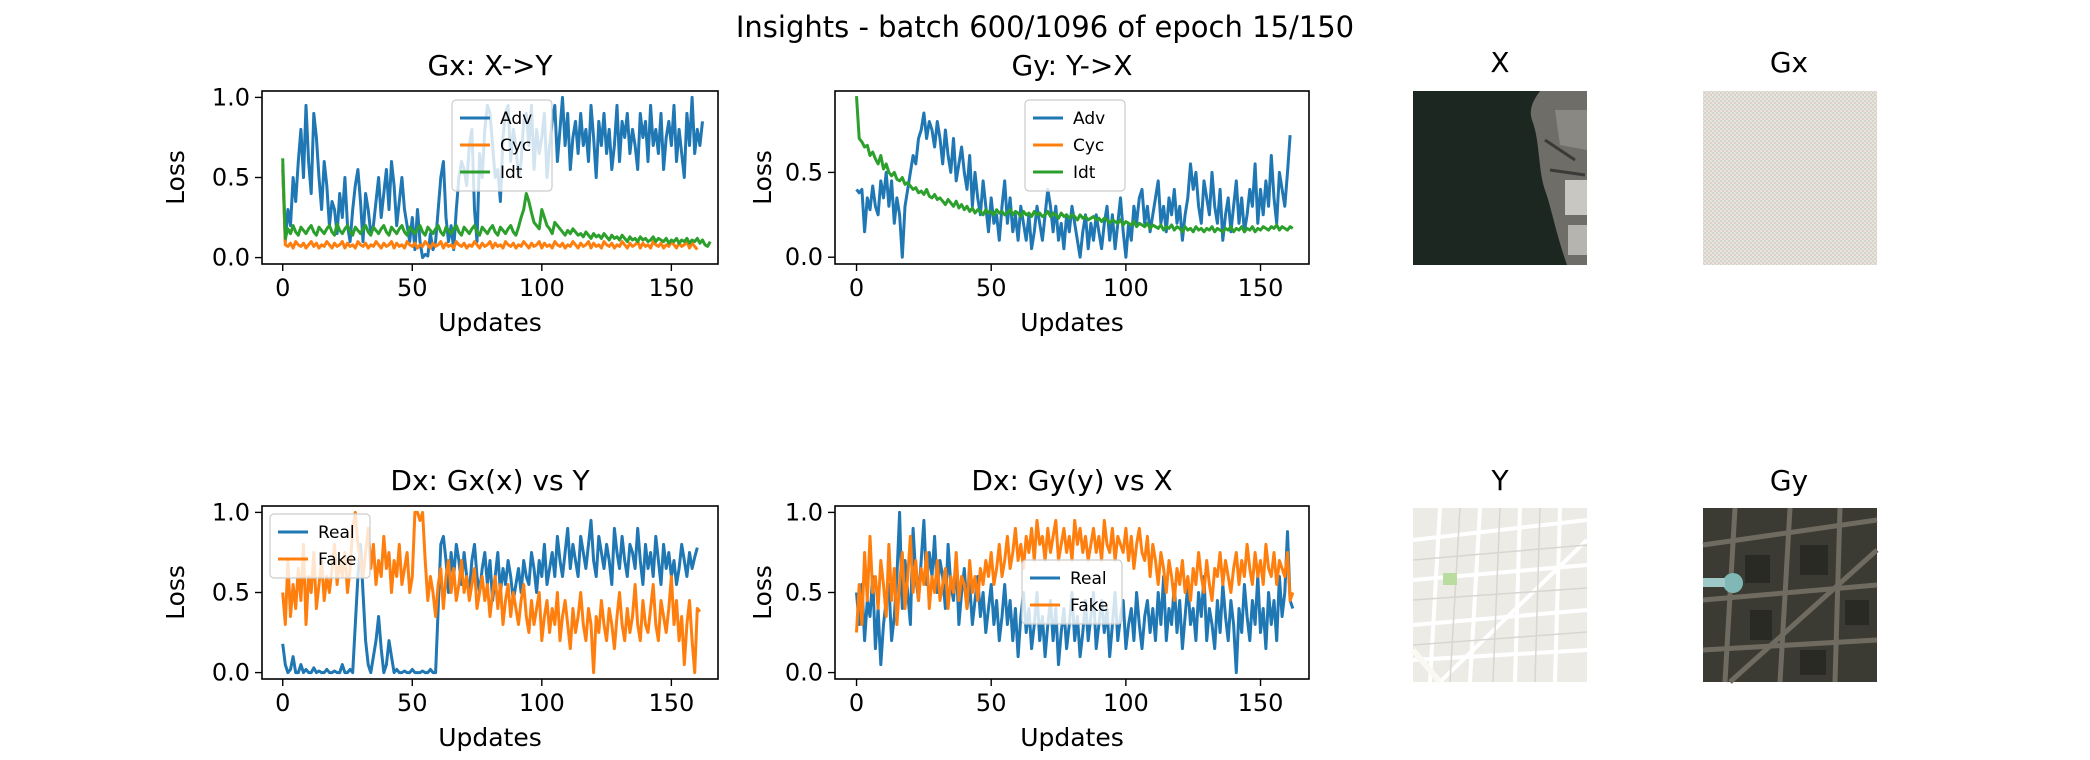 This screenshot has height=760, width=2090. I want to click on series-line-cyc, so click(490, 207).